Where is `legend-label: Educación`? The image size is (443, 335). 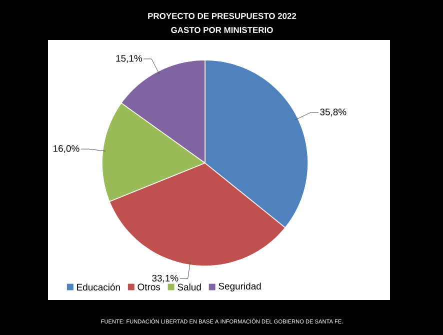
legend-label: Educación is located at coordinates (98, 287).